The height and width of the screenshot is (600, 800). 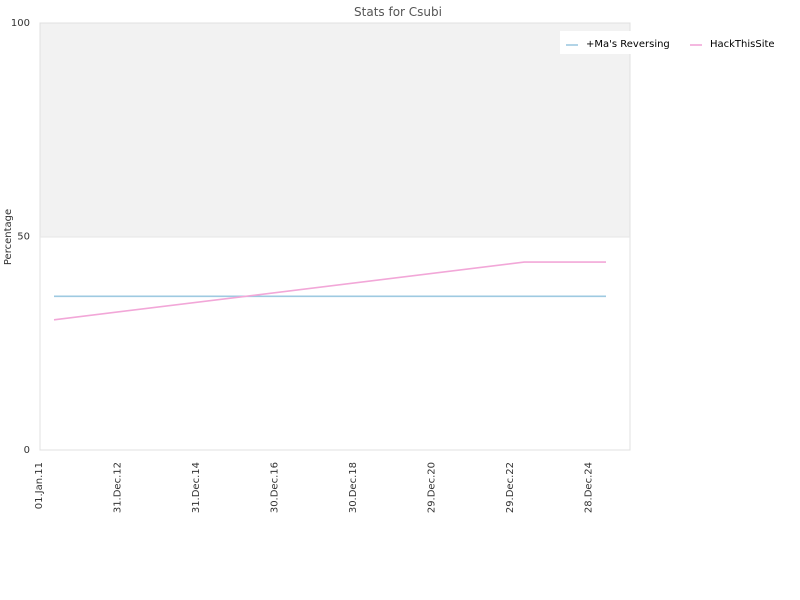 I want to click on legend-box, so click(x=680, y=42).